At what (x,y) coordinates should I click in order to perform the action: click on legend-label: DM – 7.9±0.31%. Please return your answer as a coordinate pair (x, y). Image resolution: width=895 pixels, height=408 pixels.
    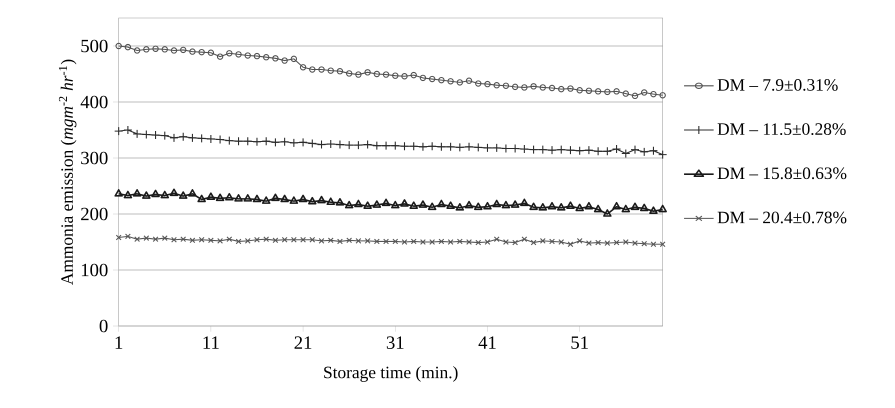
    Looking at the image, I should click on (778, 85).